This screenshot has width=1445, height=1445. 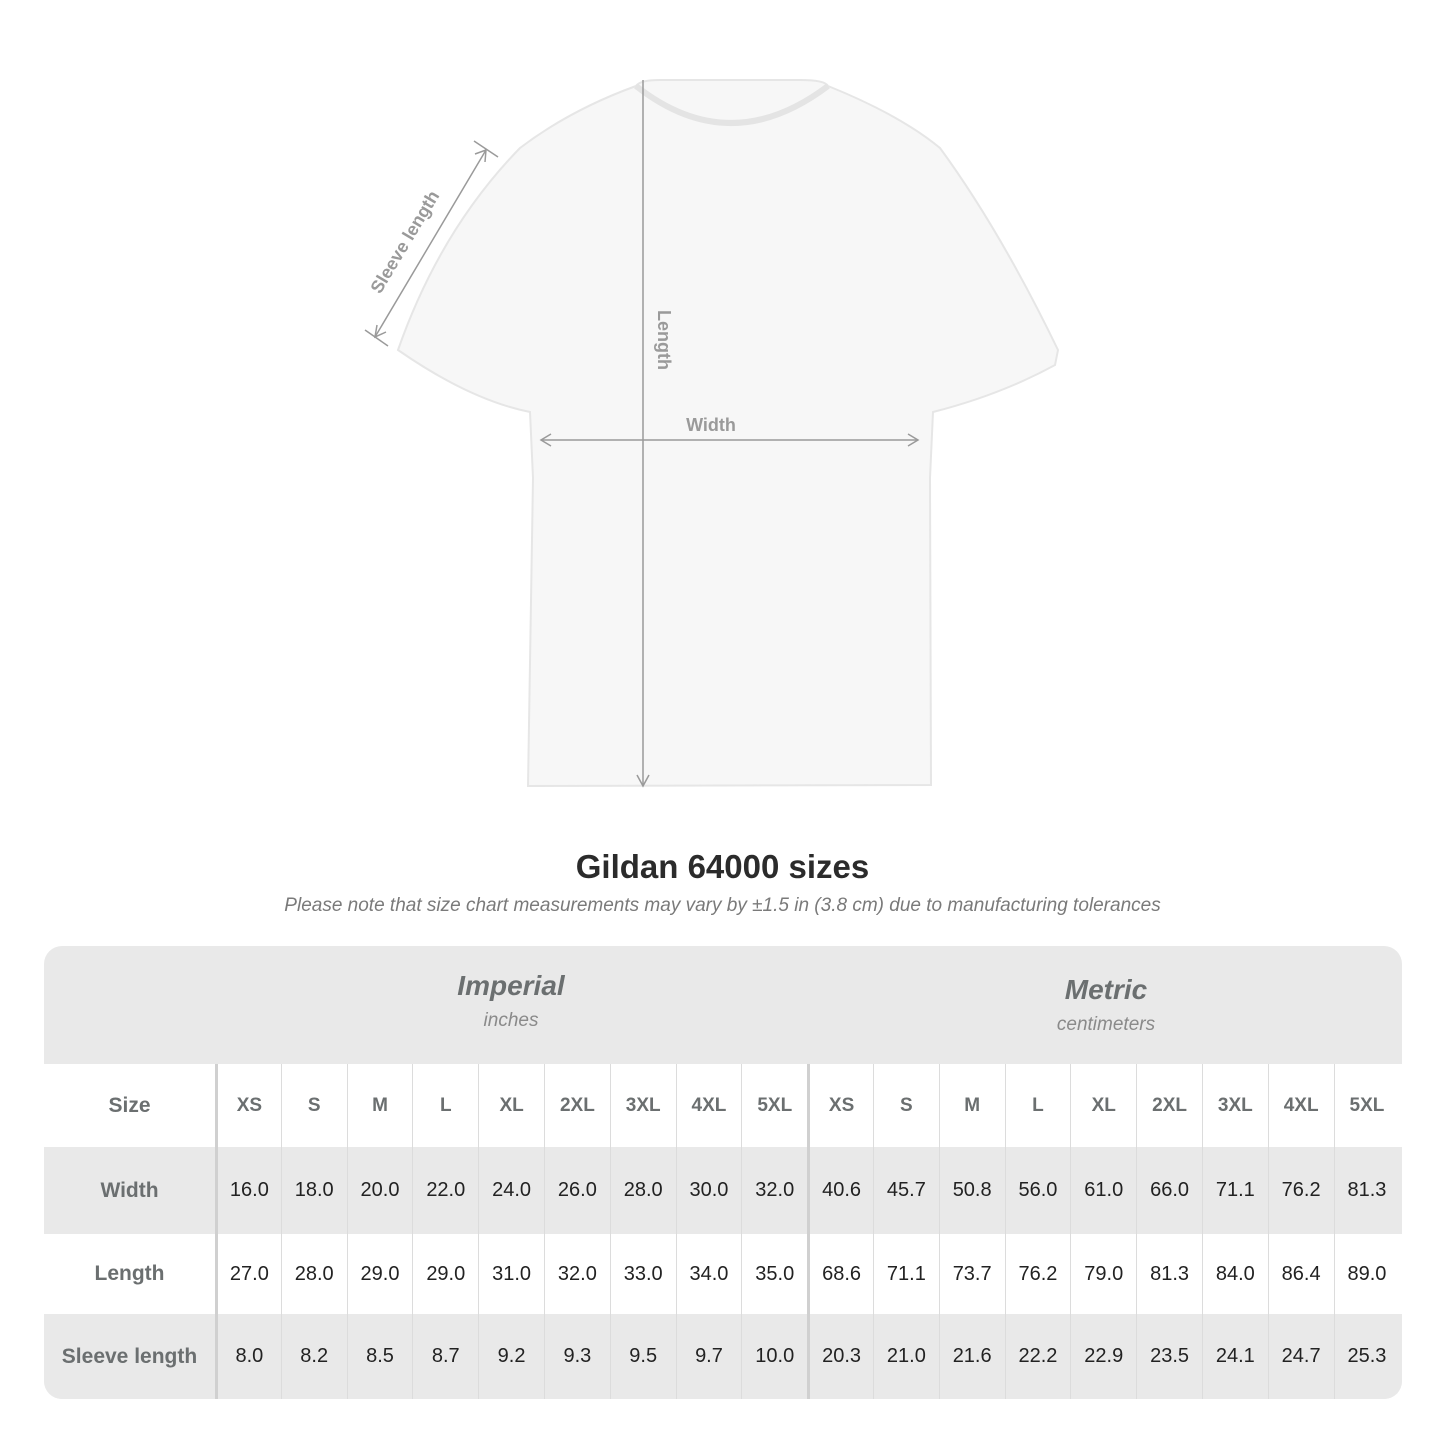 What do you see at coordinates (1037, 1190) in the screenshot?
I see `table-cell: 56.0` at bounding box center [1037, 1190].